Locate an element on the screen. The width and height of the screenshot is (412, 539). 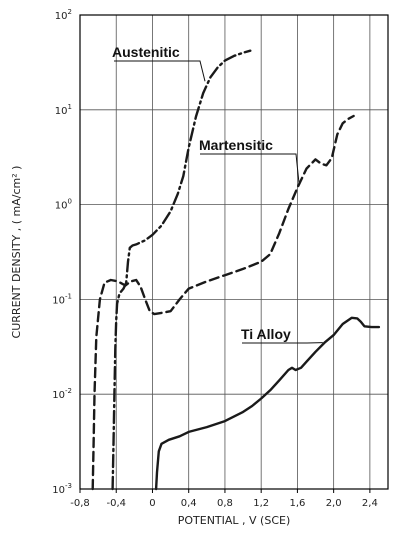
x-tick-label: -0,4 is located at coordinates (116, 503).